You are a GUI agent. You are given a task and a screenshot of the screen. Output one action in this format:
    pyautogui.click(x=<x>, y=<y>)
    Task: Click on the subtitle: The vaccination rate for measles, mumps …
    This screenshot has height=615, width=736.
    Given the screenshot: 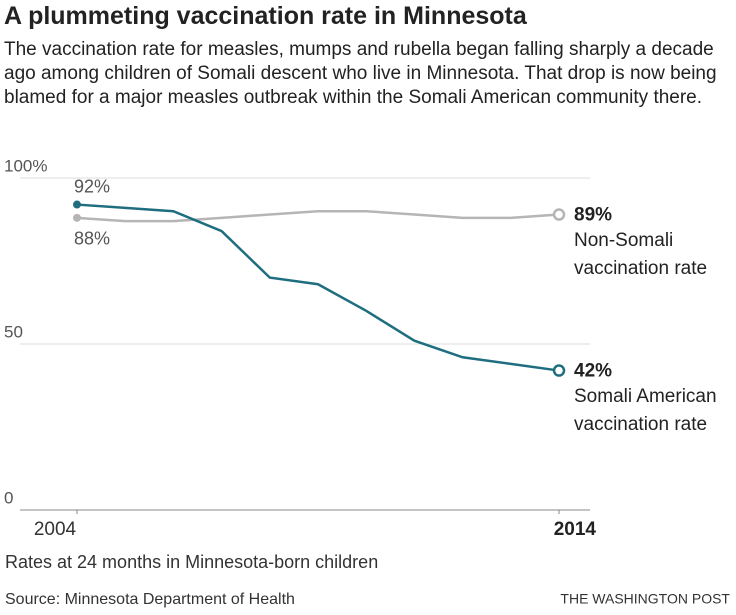 What is the action you would take?
    pyautogui.click(x=360, y=73)
    